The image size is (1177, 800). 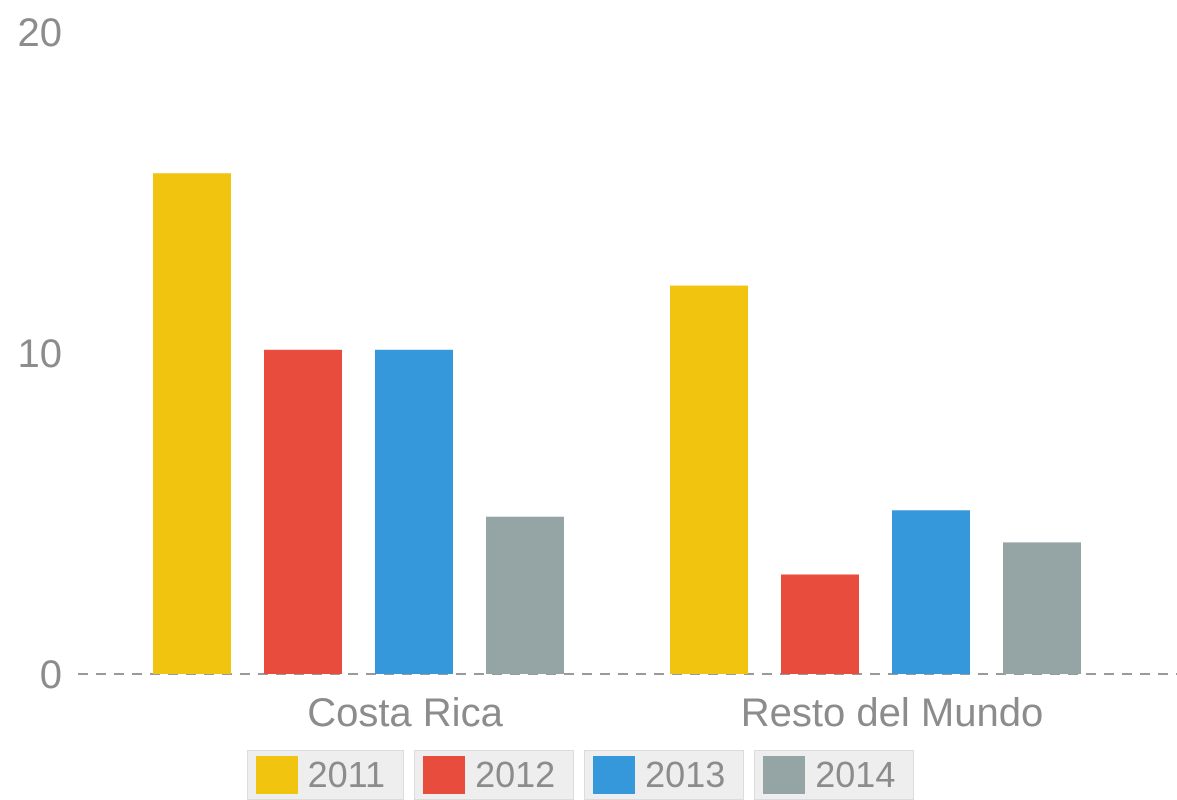 I want to click on legend-label: 2012, so click(x=515, y=774).